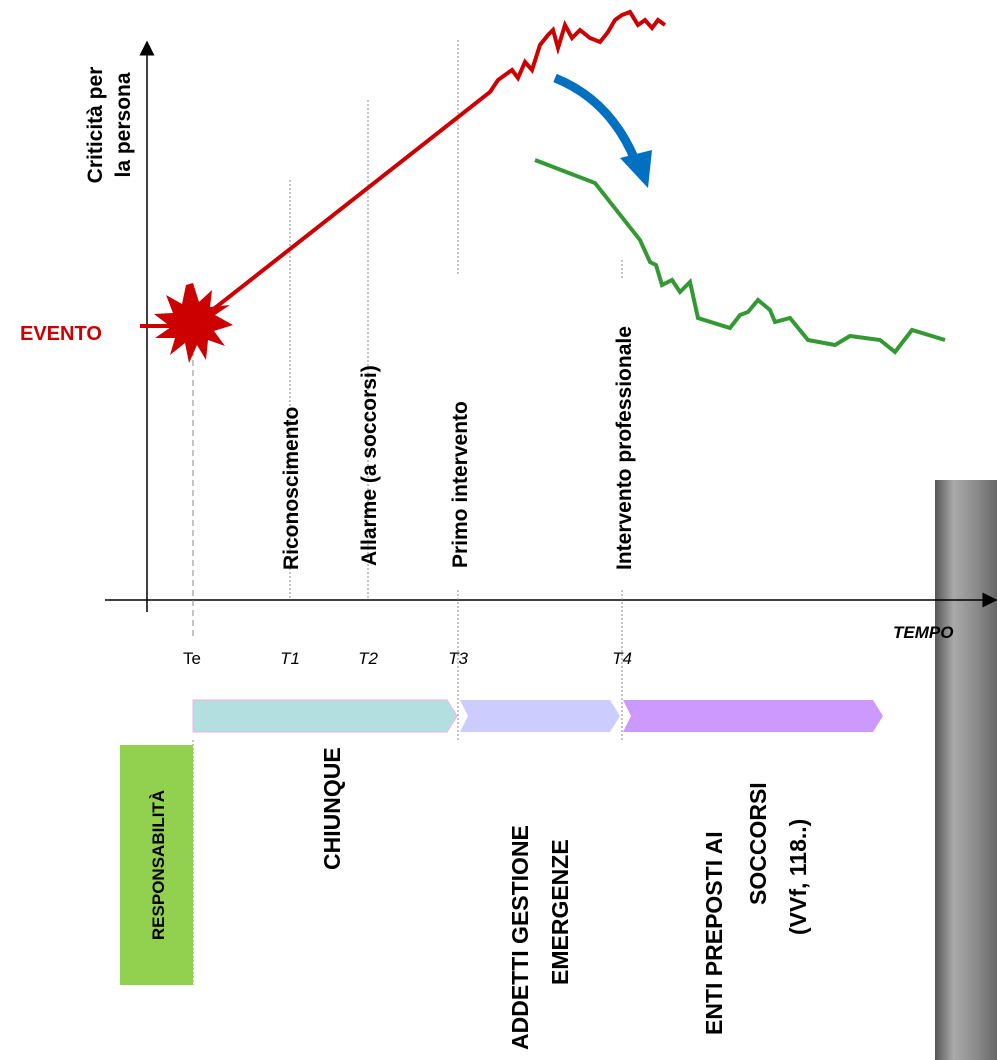 This screenshot has width=997, height=1060. I want to click on phase-label: CHIUNQUE, so click(332, 808).